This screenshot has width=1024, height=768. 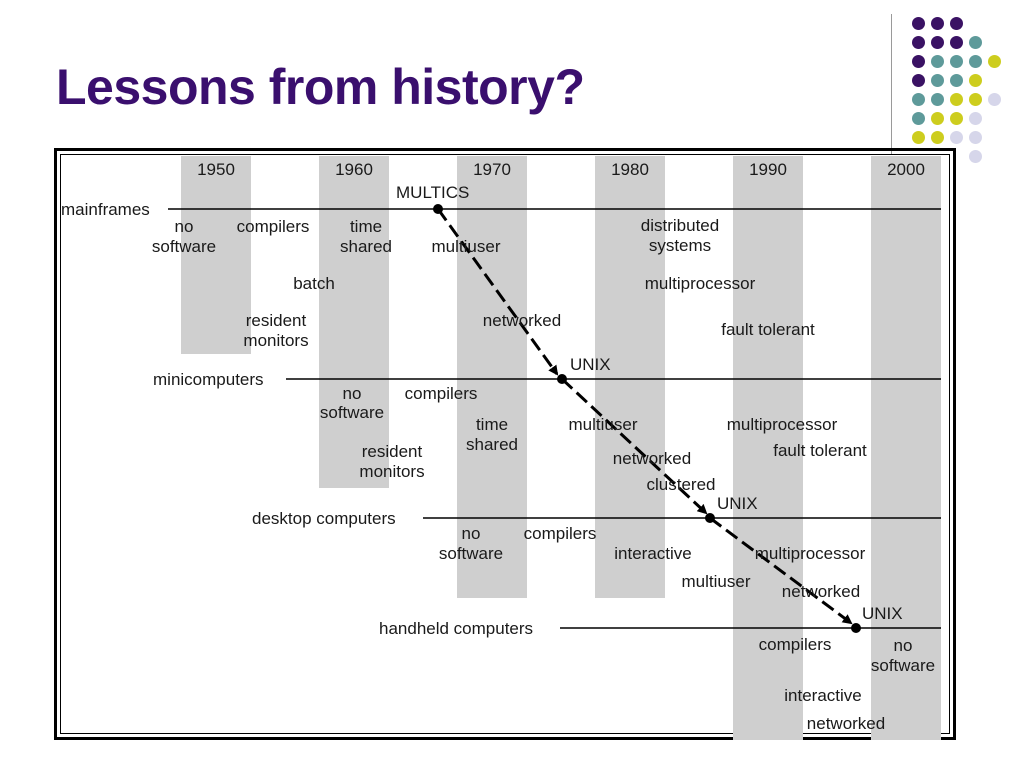 I want to click on year-label: 1980, so click(x=630, y=169).